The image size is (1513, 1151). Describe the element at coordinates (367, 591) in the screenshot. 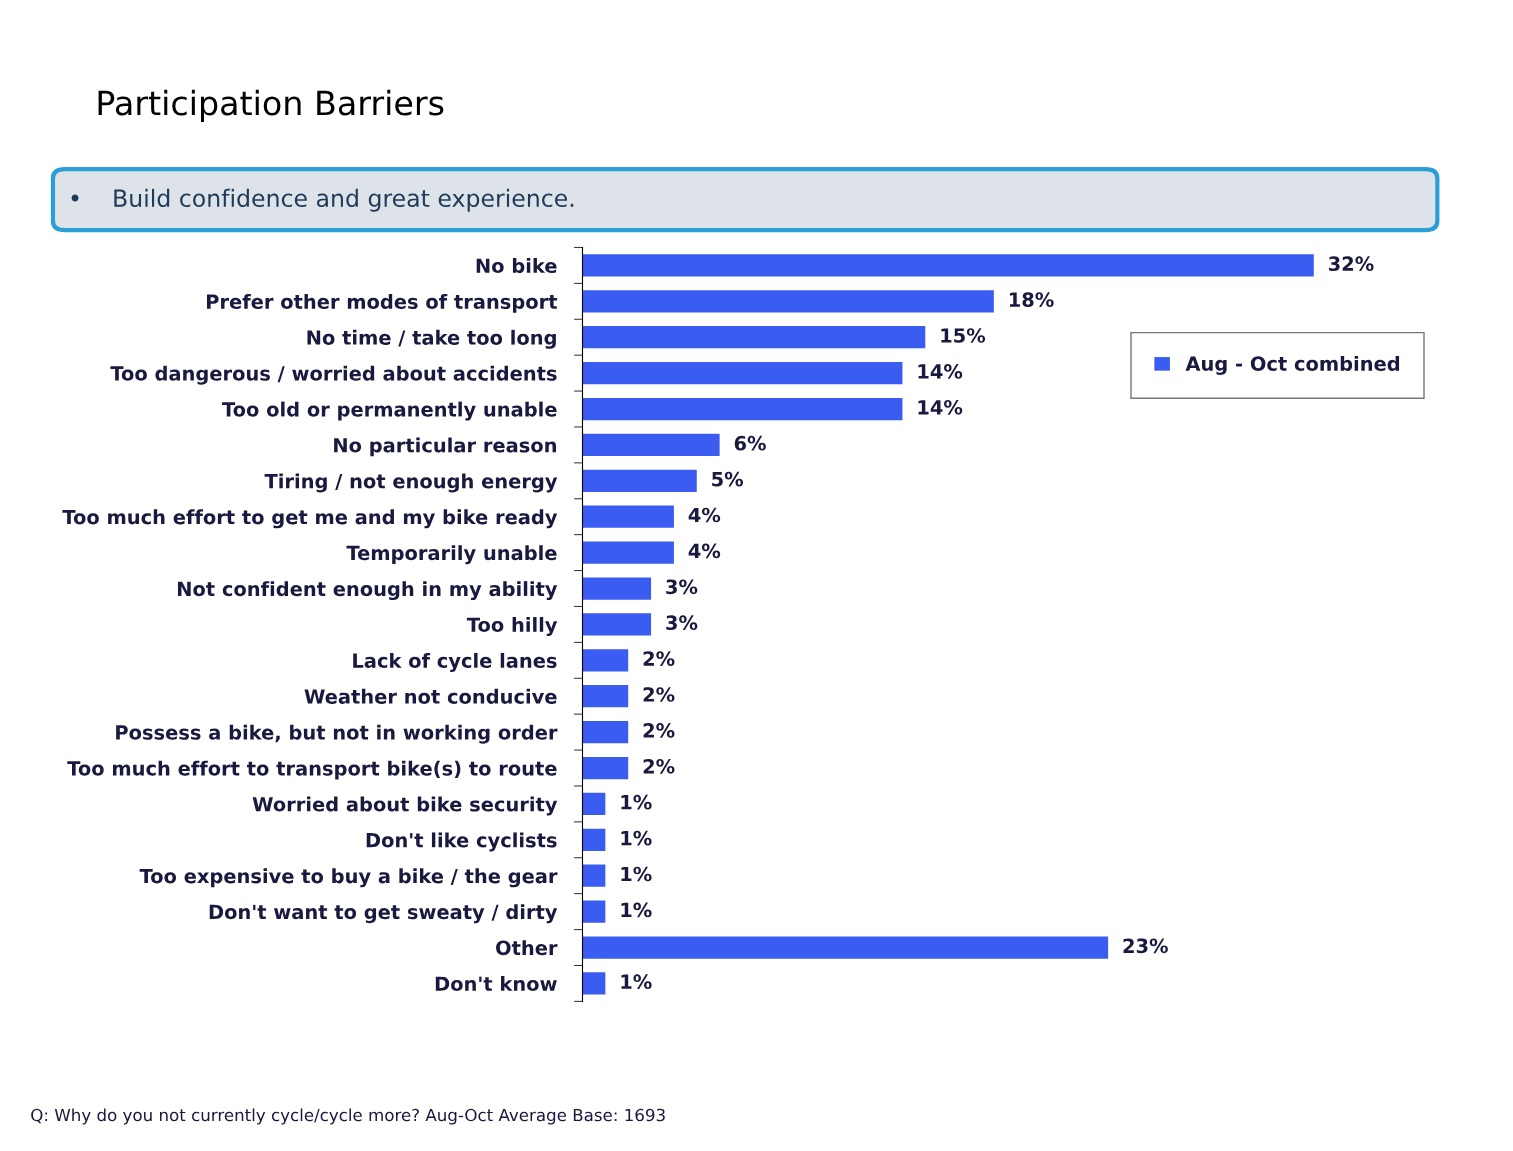

I see `y-tick-label: Not confident enough in my ability` at that location.